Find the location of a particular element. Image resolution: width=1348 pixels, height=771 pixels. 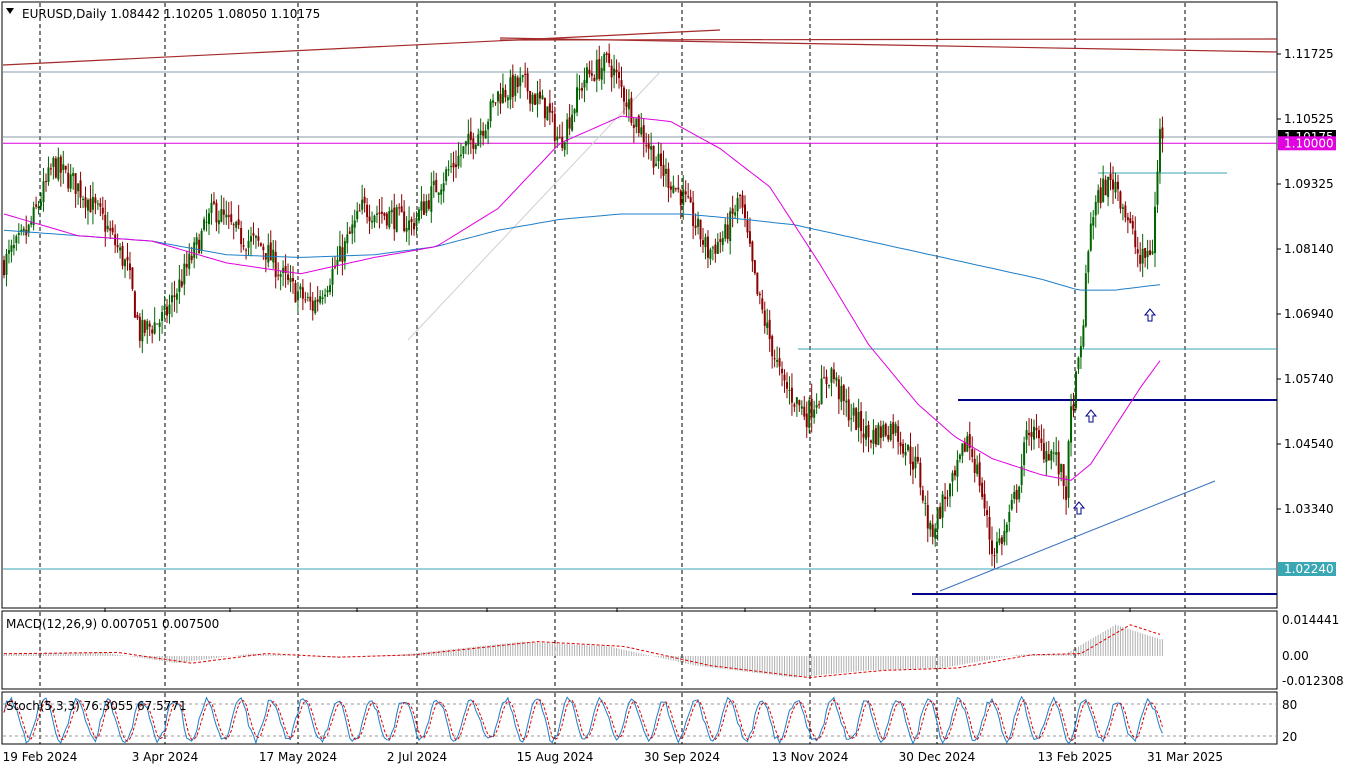

low-level-tag: 1.02240 is located at coordinates (1309, 569).